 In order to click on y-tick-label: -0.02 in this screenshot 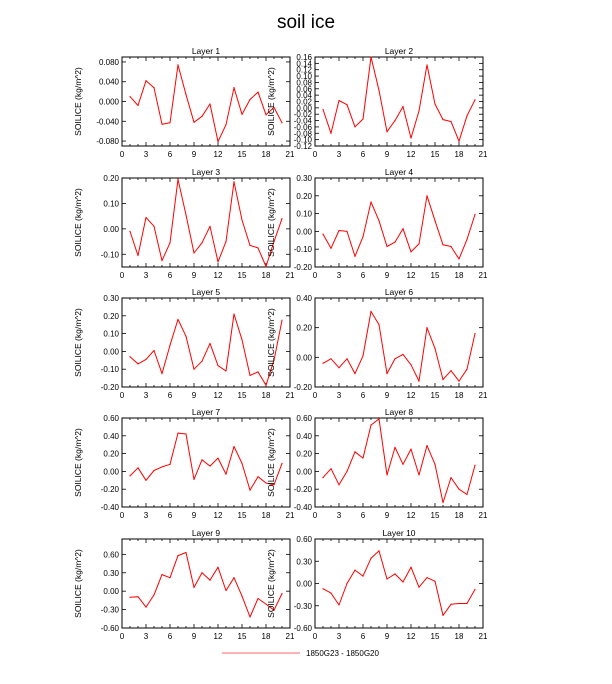, I will do `click(303, 114)`.